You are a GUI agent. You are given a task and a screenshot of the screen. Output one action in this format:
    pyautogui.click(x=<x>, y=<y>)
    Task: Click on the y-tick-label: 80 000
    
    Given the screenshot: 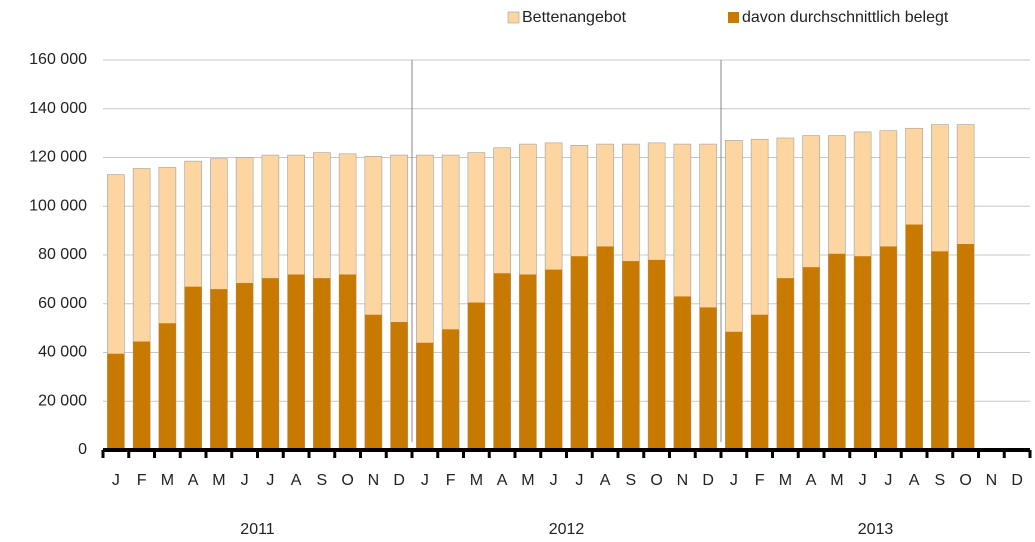 What is the action you would take?
    pyautogui.click(x=62, y=254)
    